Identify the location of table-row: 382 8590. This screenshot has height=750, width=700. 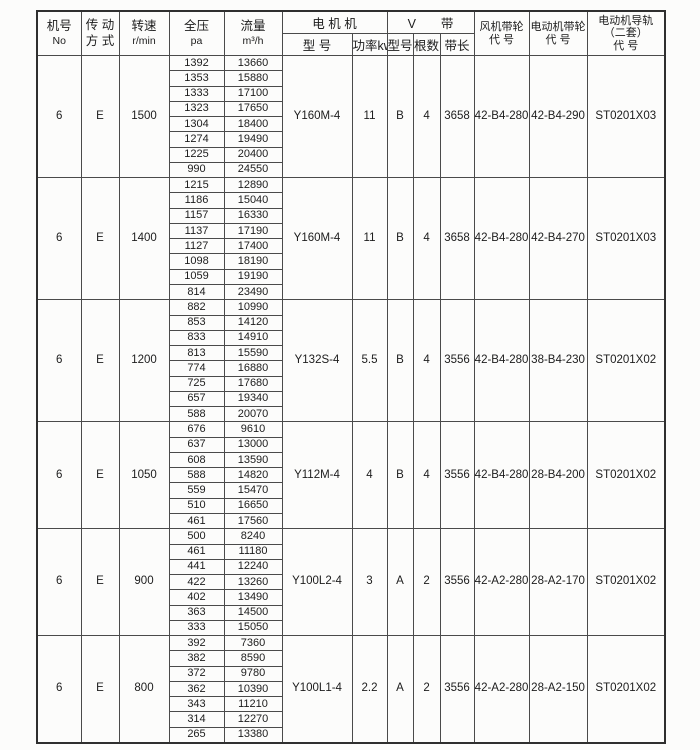
(351, 658).